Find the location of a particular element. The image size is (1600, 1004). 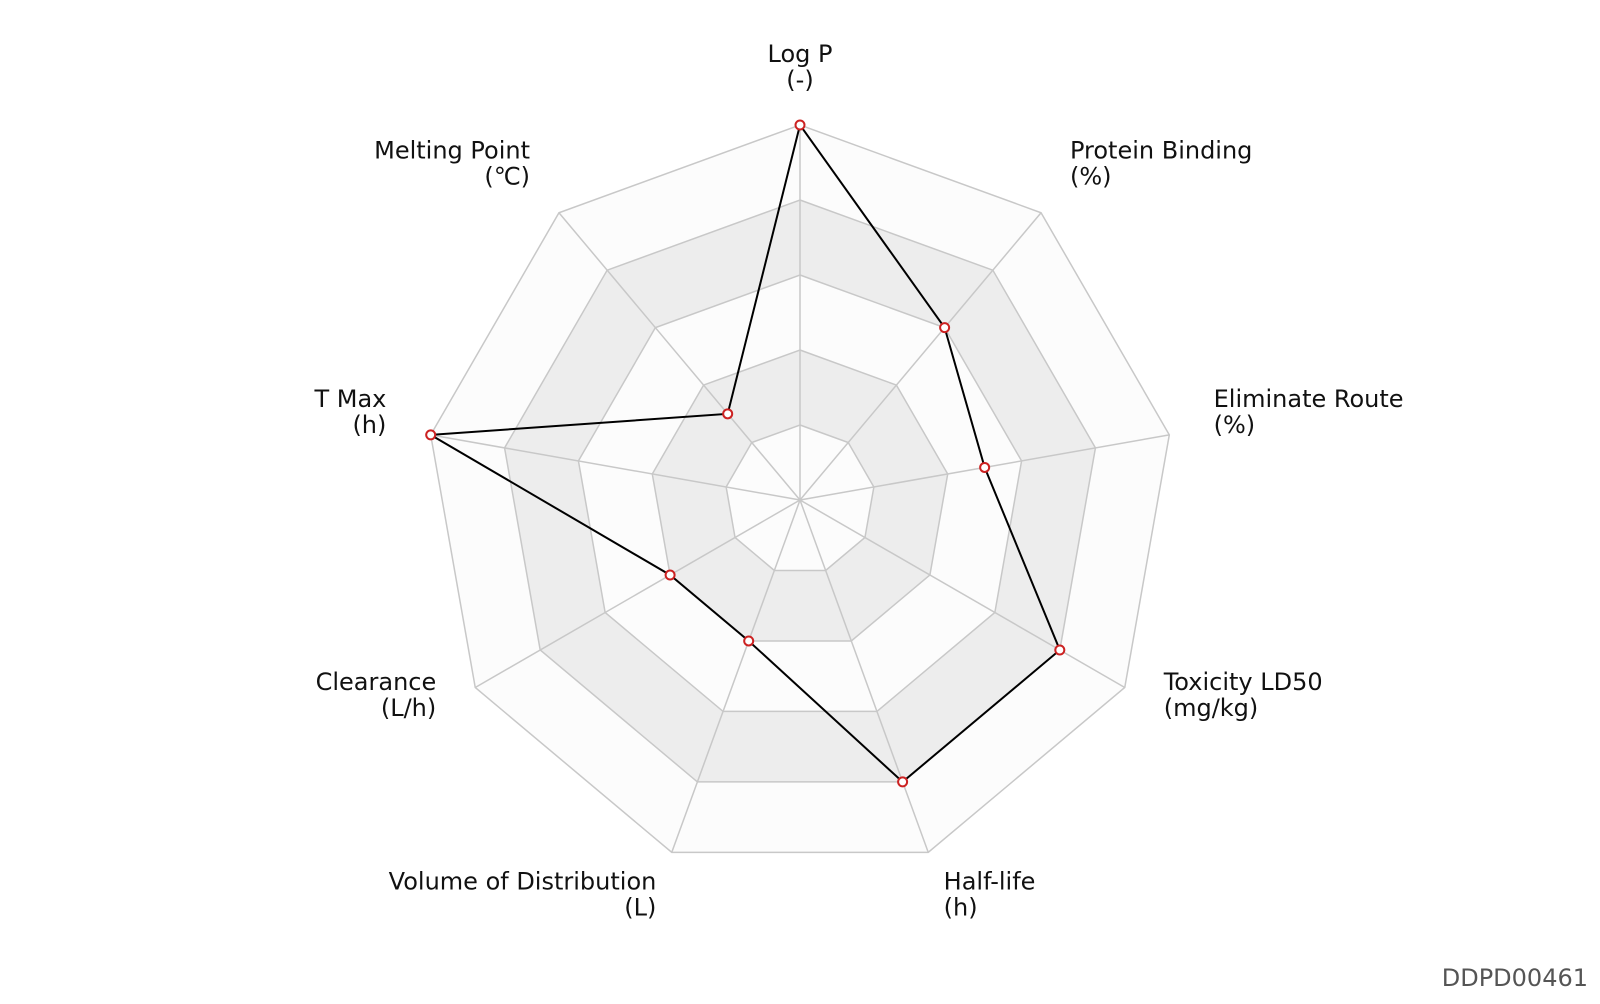

axis-unit: (℃) is located at coordinates (507, 176).